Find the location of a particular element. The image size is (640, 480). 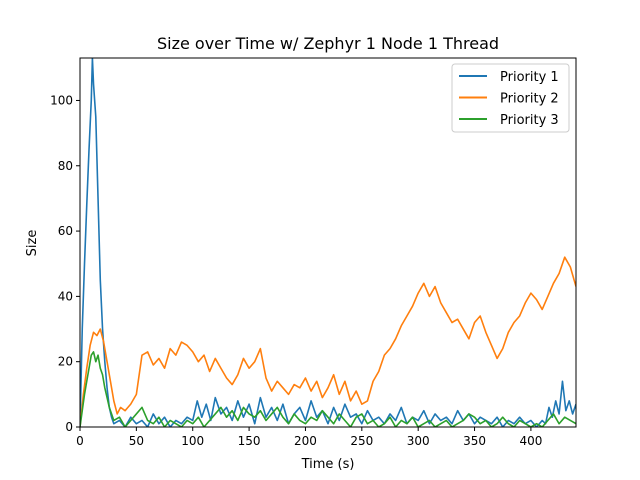

y-axis-label: Size is located at coordinates (32, 243).